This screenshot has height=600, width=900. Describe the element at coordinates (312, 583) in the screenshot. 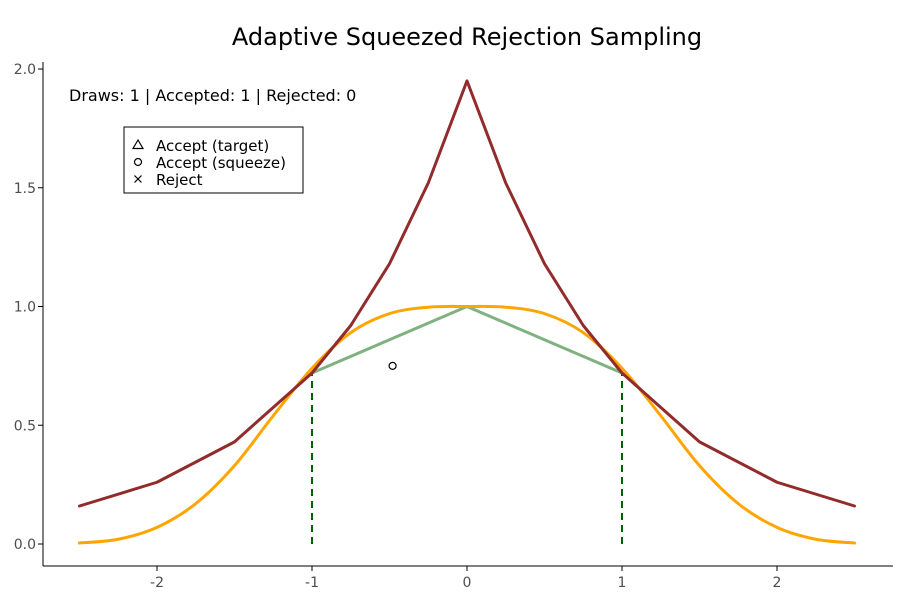

I see `x-tick-label: -1` at that location.